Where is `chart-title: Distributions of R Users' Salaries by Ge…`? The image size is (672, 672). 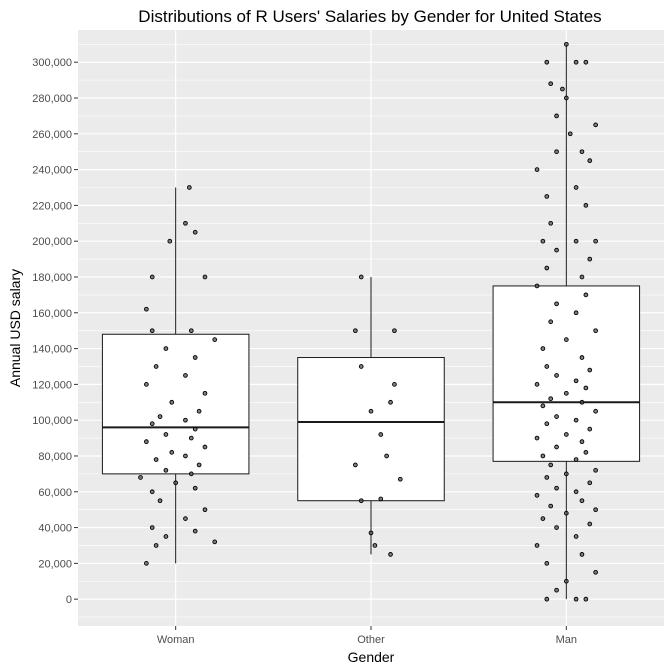
chart-title: Distributions of R Users' Salaries by Ge… is located at coordinates (369, 16).